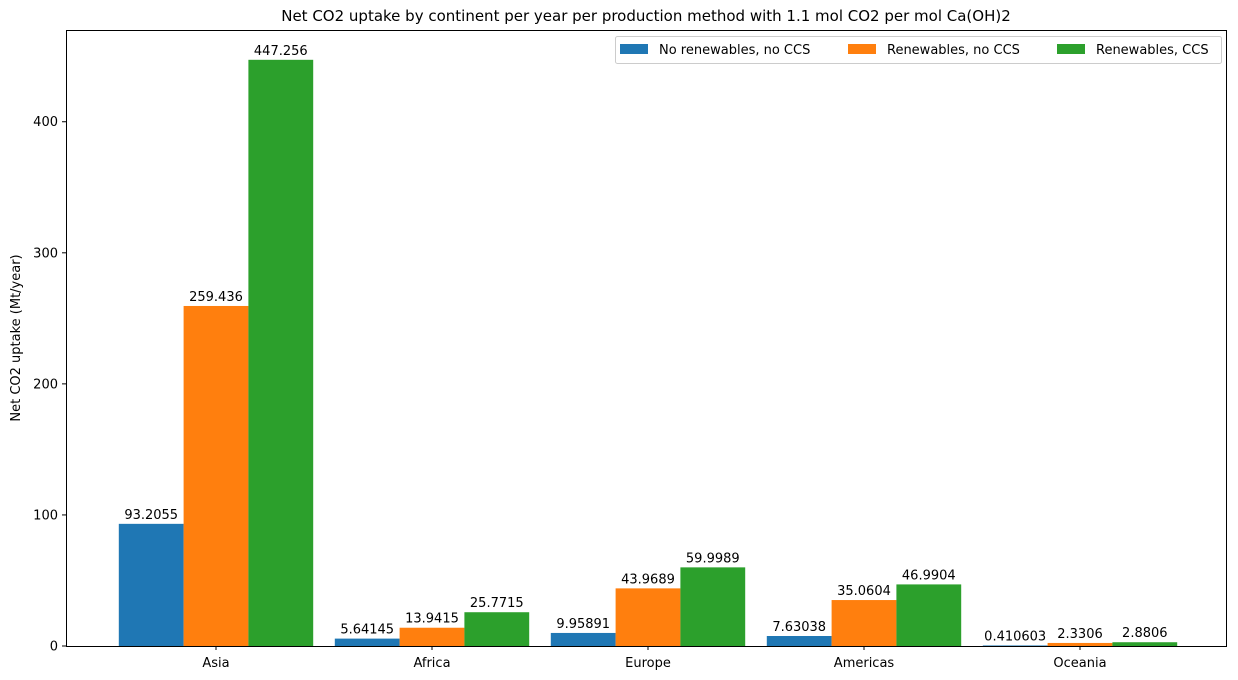  Describe the element at coordinates (799, 627) in the screenshot. I see `data-label: 7.63038` at that location.